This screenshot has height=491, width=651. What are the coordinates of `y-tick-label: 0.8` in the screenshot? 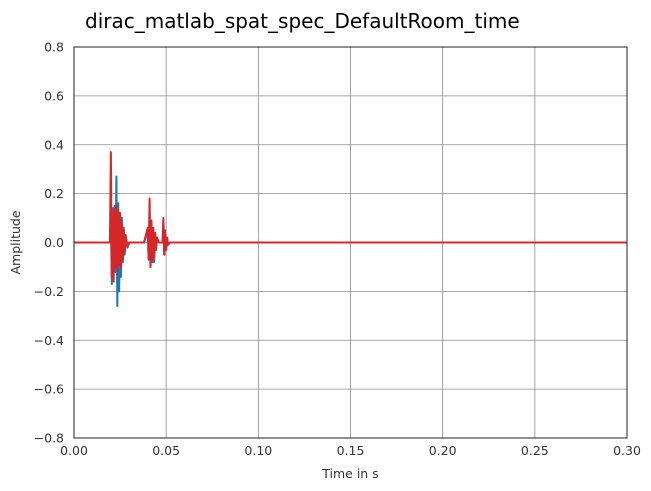 It's located at (54, 47).